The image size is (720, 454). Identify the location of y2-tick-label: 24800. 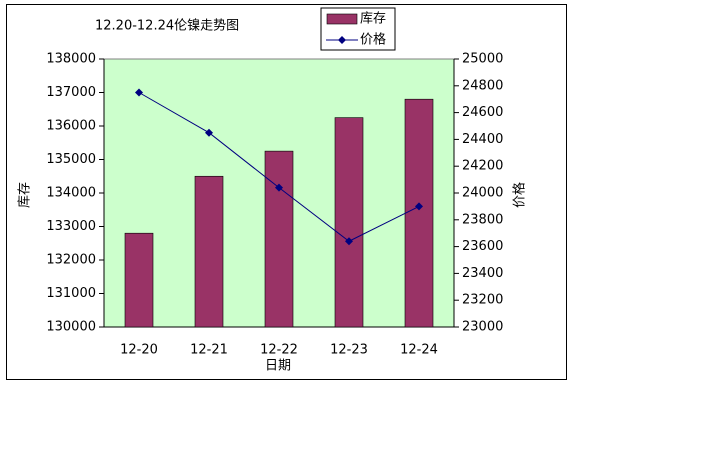
(482, 85).